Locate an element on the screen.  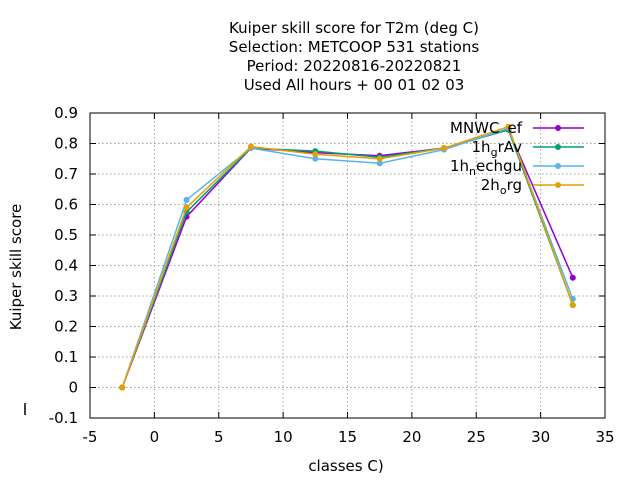
y-tick-label: 0.3 is located at coordinates (66, 296).